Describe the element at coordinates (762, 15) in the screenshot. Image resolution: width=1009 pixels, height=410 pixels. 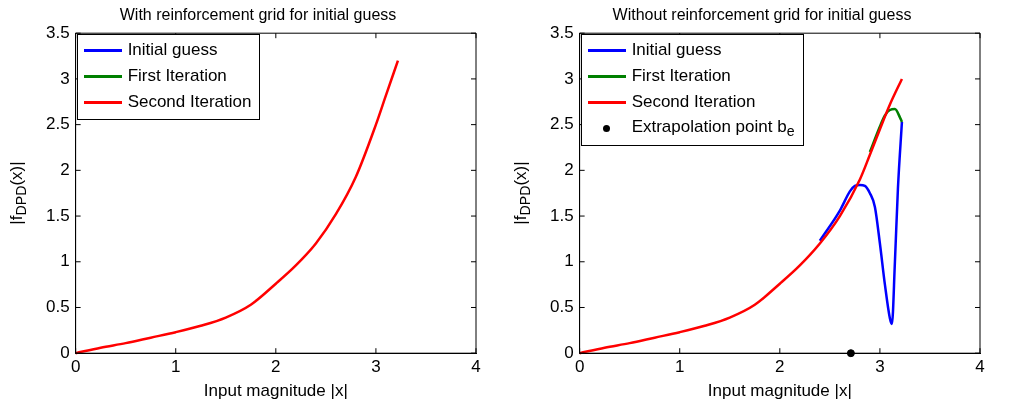
I see `chart-title: Without reinforcement grid for initial guess` at that location.